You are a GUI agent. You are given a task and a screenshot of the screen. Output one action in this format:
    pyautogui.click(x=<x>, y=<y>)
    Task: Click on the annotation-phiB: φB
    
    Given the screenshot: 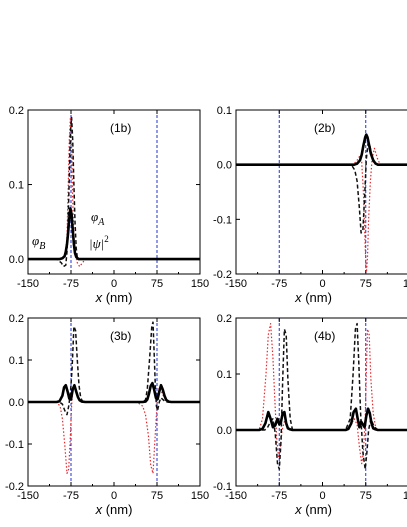 What is the action you would take?
    pyautogui.click(x=38, y=242)
    